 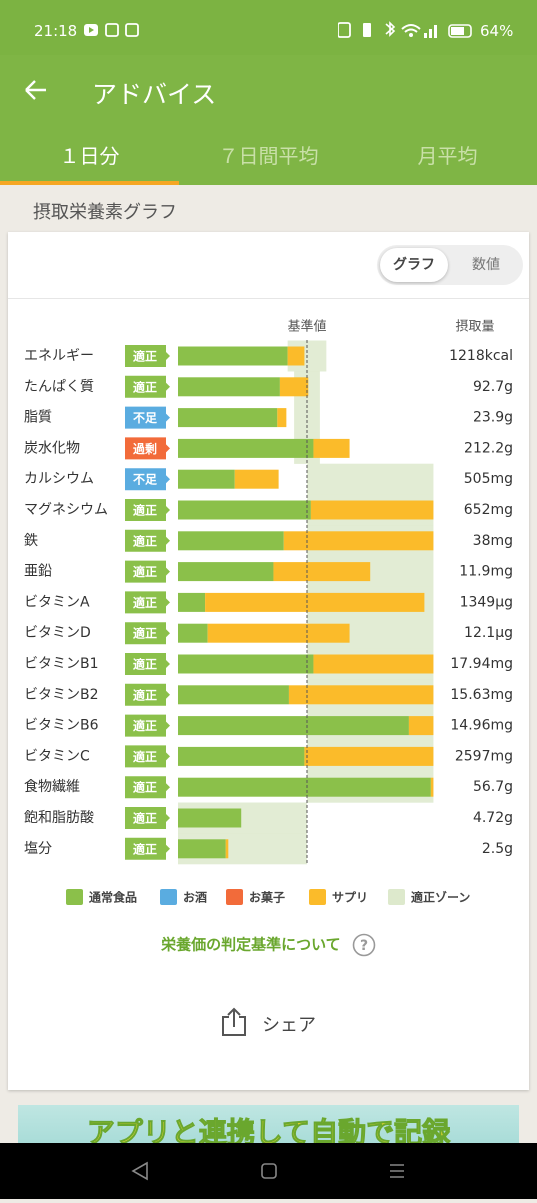 I want to click on banner: アプリと連携して自動で記録, so click(x=268, y=1125).